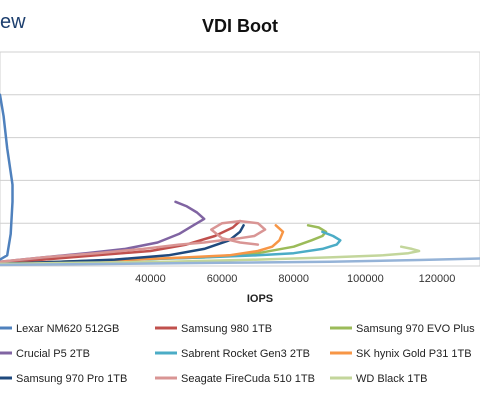 Image resolution: width=480 pixels, height=401 pixels. I want to click on legend-label: Sabrent Rocket Gen3 2TB, so click(245, 354).